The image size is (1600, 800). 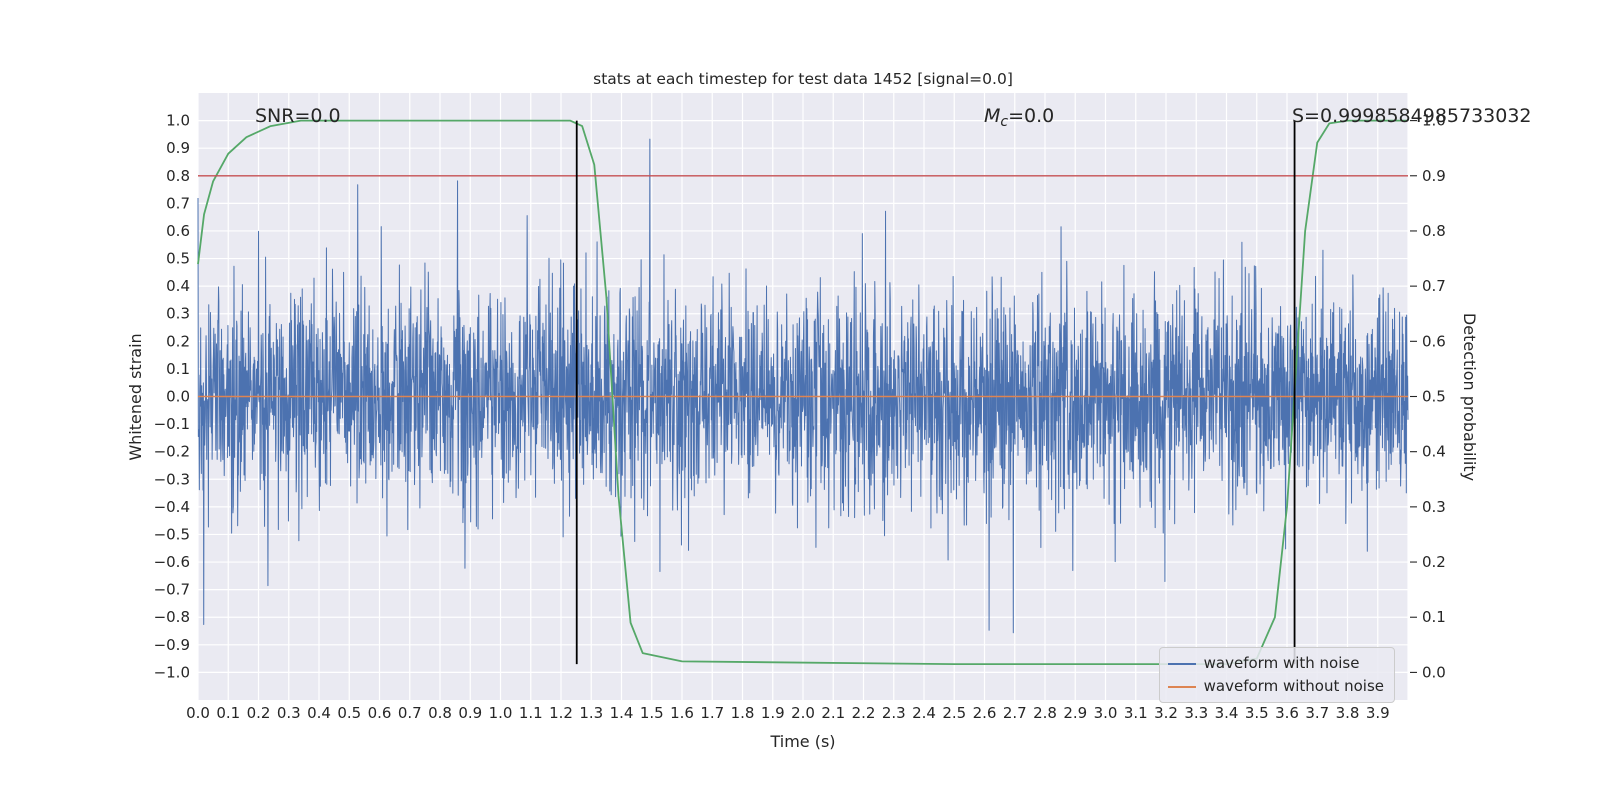 What do you see at coordinates (652, 713) in the screenshot?
I see `x-tick-label: 1.5` at bounding box center [652, 713].